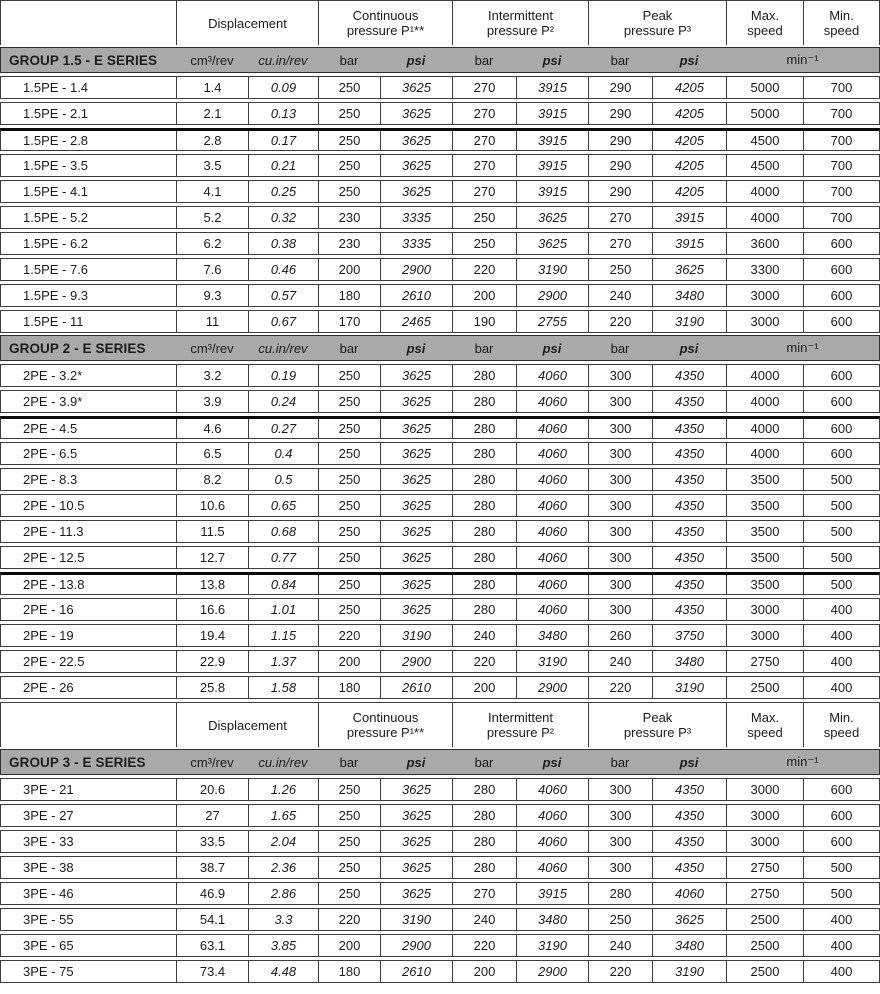 The height and width of the screenshot is (994, 880). What do you see at coordinates (53, 401) in the screenshot?
I see `model-cell: 2PE - 3.9*` at bounding box center [53, 401].